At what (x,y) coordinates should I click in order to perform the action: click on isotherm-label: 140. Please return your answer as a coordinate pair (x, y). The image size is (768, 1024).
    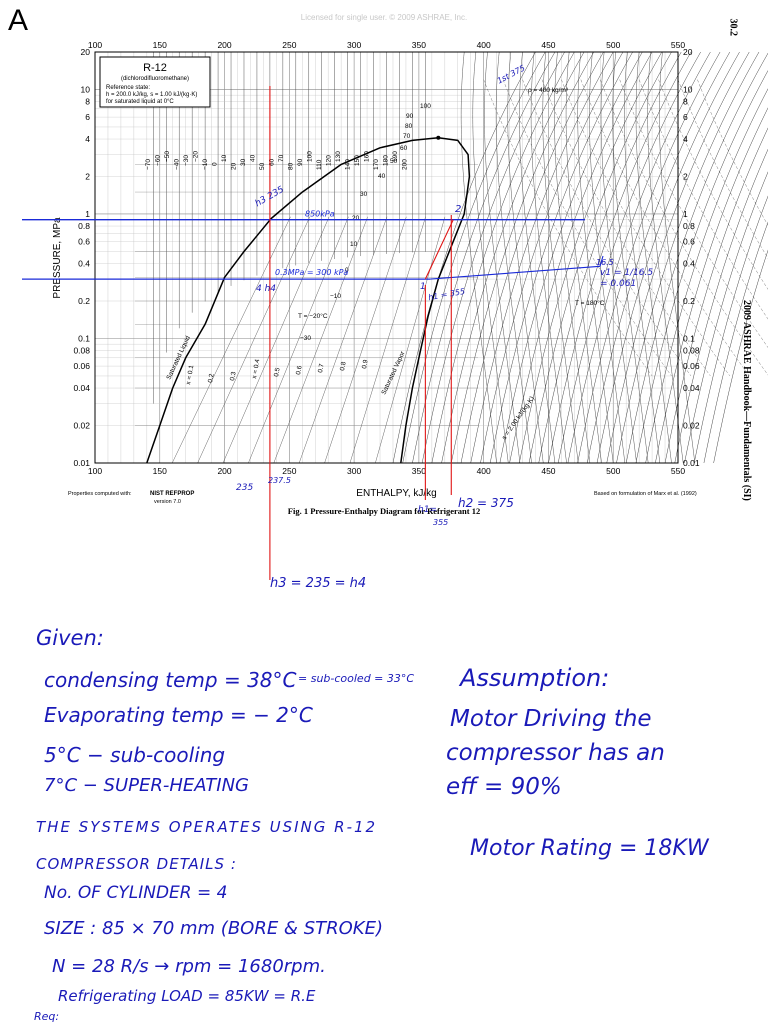
    Looking at the image, I should click on (348, 164).